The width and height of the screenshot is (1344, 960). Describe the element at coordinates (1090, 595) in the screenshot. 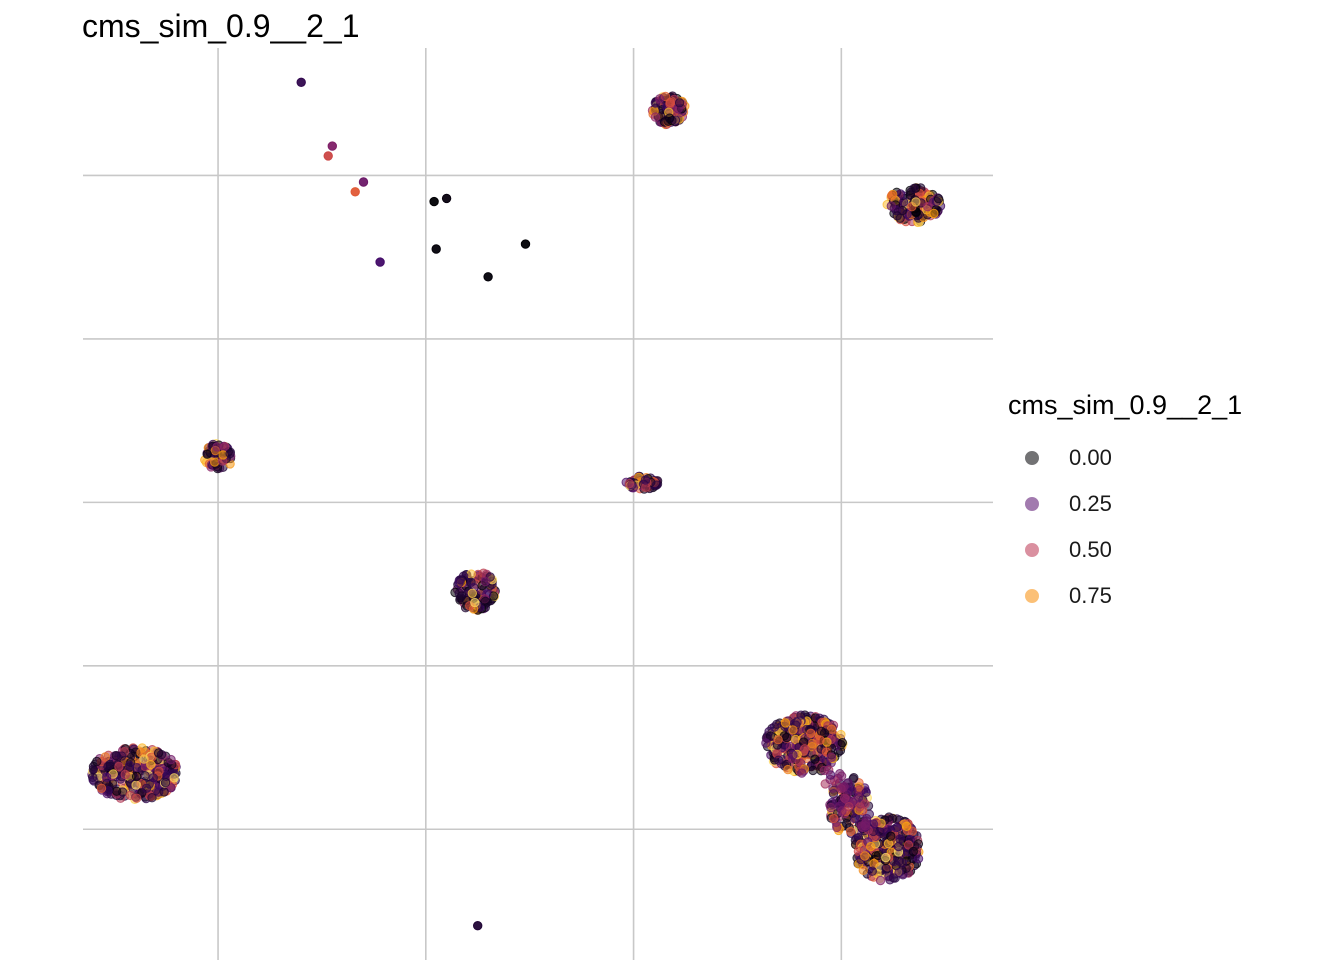

I see `legend-label: 0.75` at that location.